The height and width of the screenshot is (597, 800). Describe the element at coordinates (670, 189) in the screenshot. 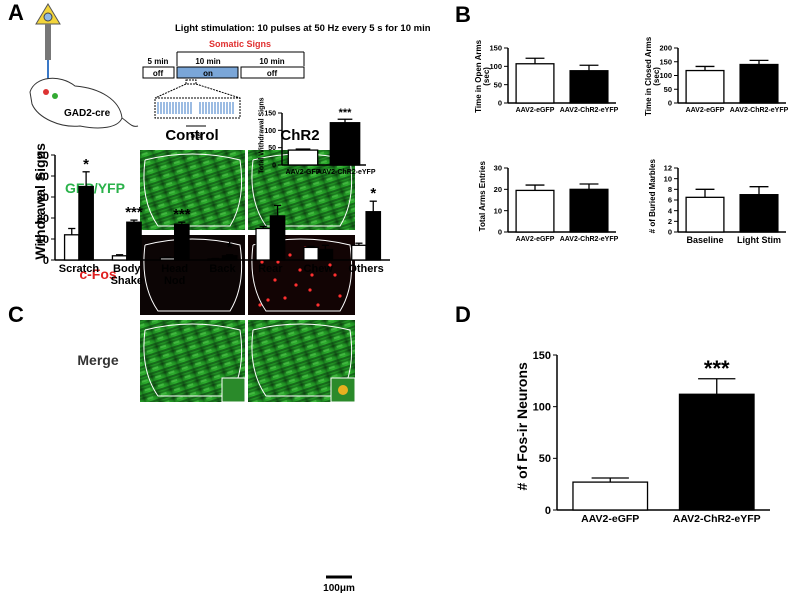

I see `y-tick-label: 8` at that location.